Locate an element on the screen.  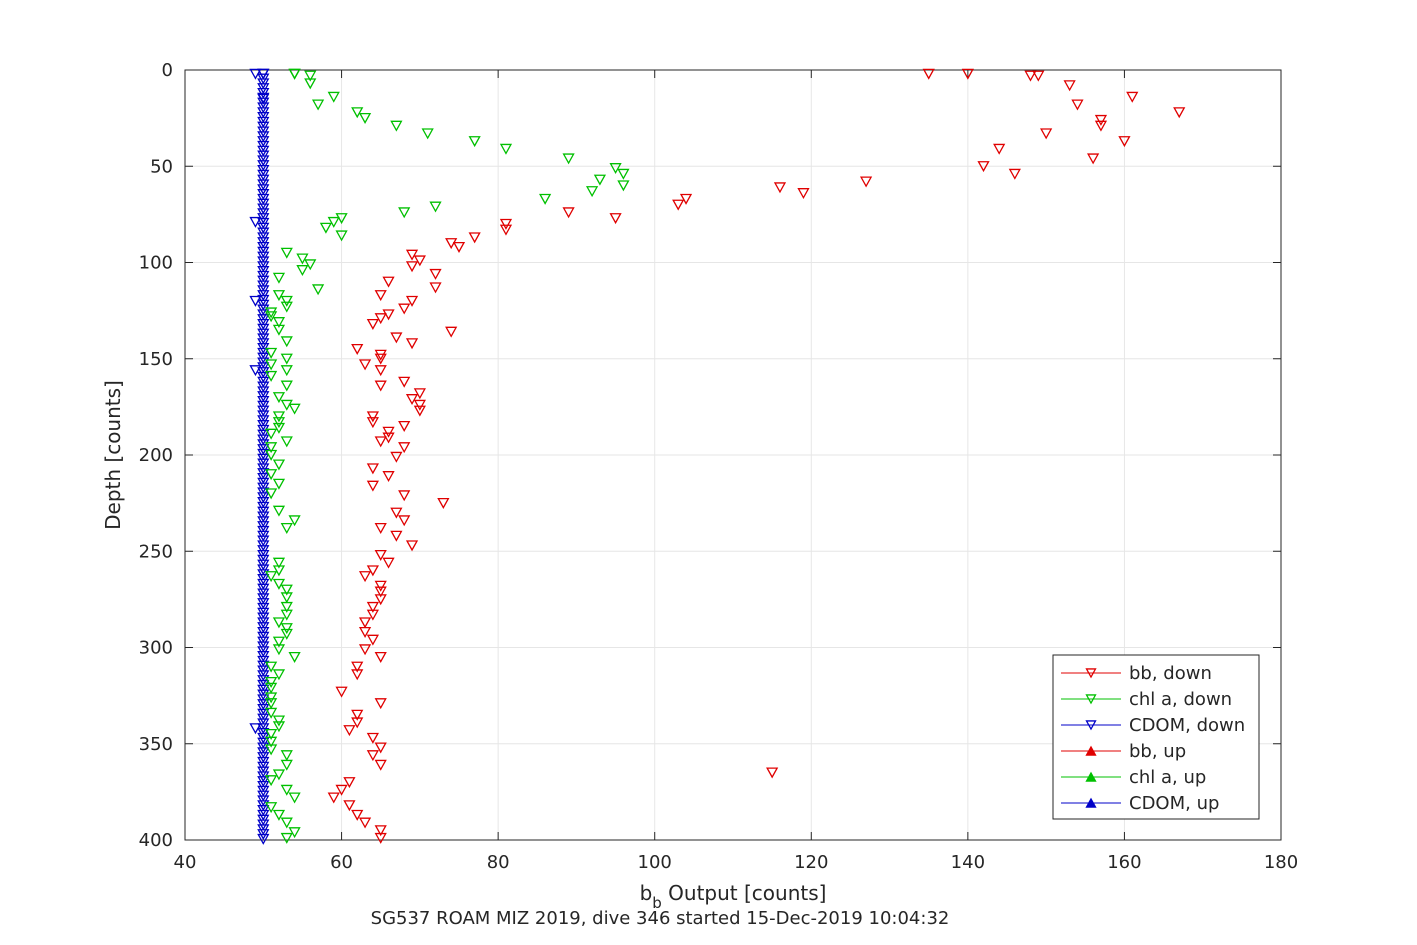
x-tick-label: 60 is located at coordinates (341, 862).